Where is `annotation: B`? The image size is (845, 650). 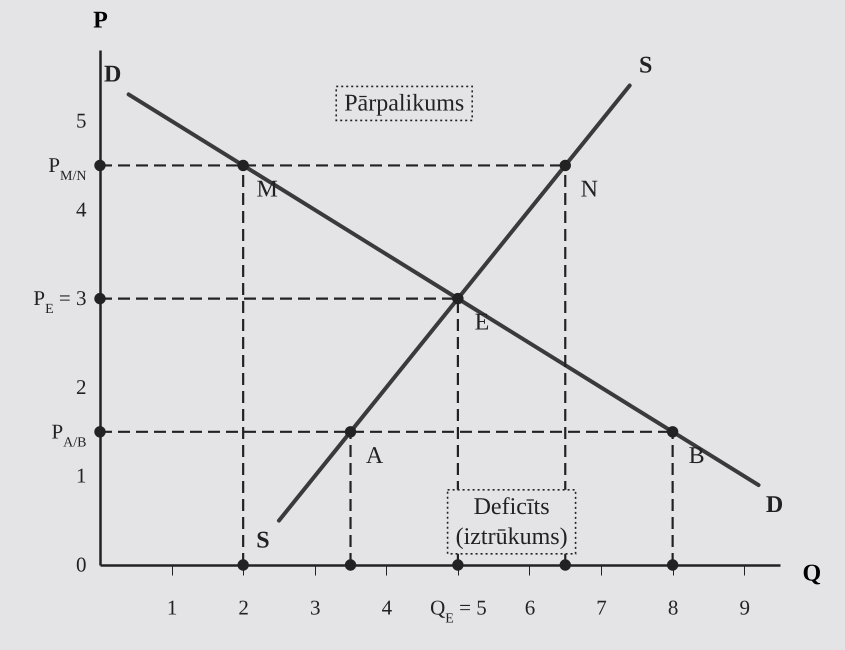
annotation: B is located at coordinates (696, 455).